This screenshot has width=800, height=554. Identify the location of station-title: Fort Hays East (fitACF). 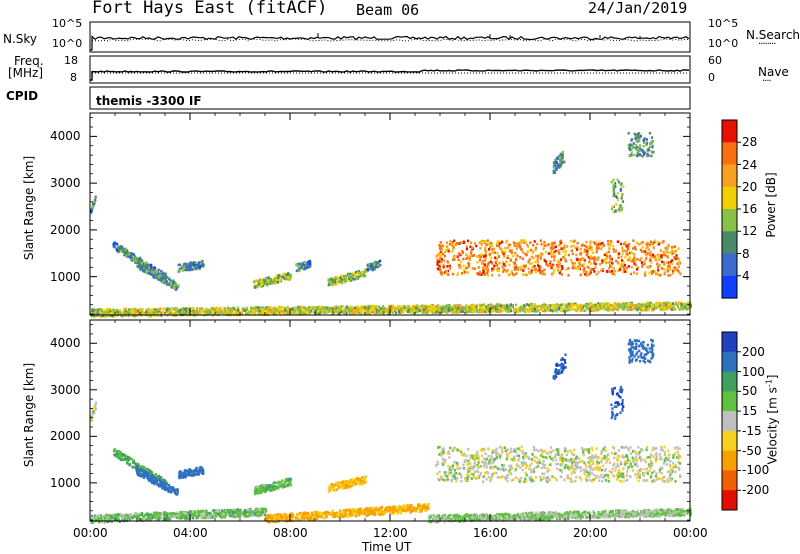
(210, 9).